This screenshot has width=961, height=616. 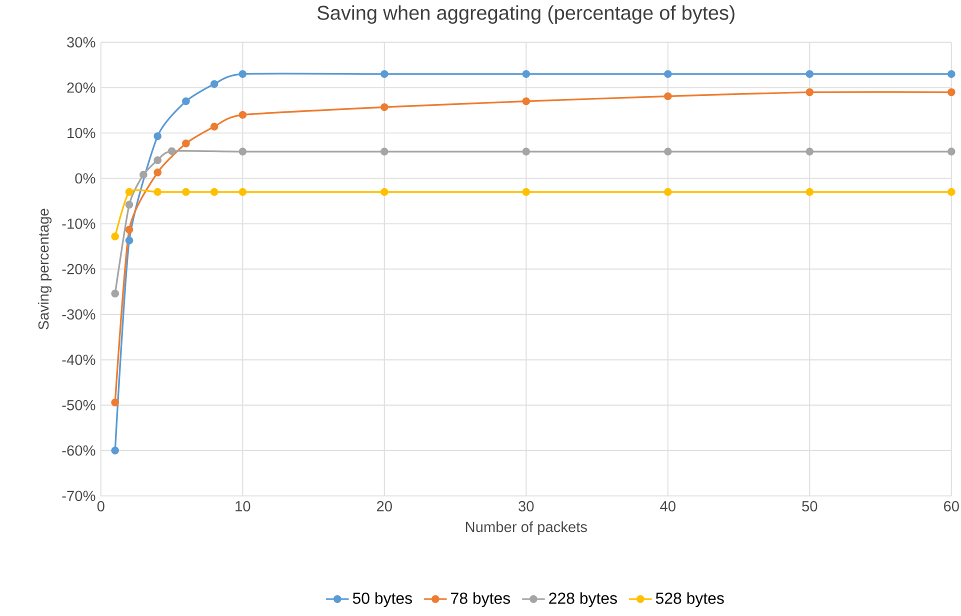 What do you see at coordinates (79, 359) in the screenshot?
I see `y-tick-label: -40%` at bounding box center [79, 359].